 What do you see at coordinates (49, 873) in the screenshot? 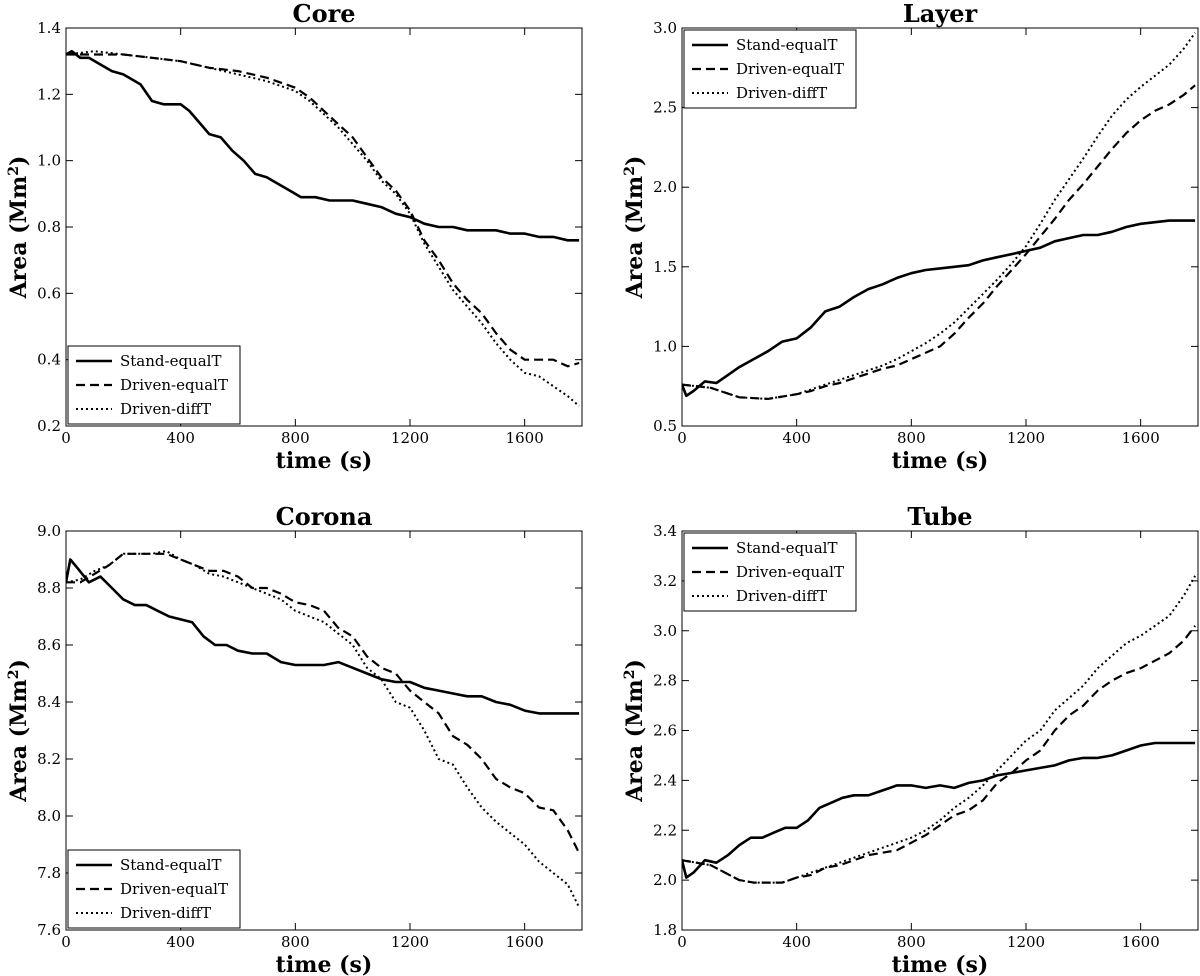
I see `y-tick-label: 7.8` at bounding box center [49, 873].